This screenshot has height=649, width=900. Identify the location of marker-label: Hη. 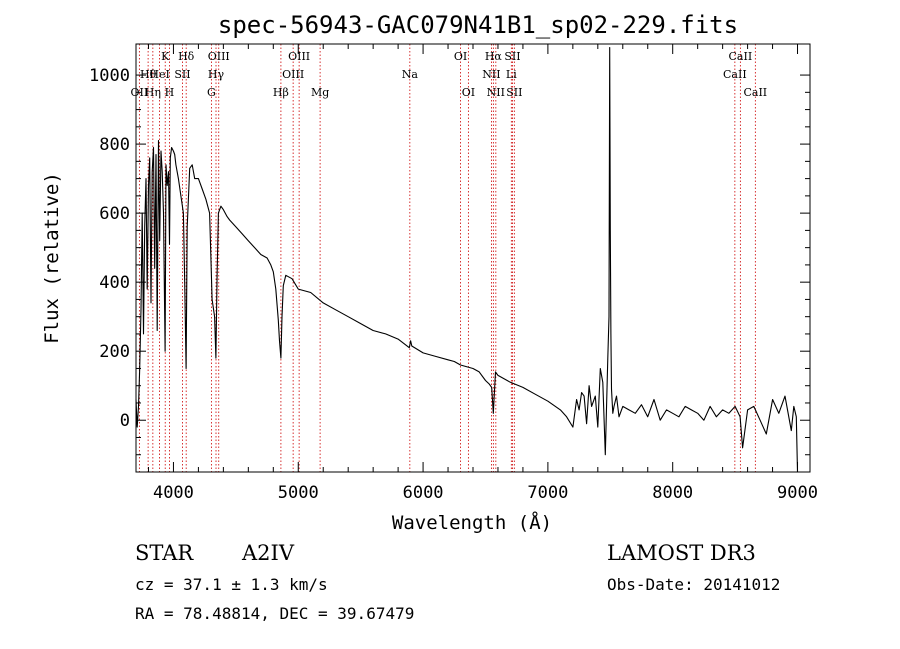
(153, 92).